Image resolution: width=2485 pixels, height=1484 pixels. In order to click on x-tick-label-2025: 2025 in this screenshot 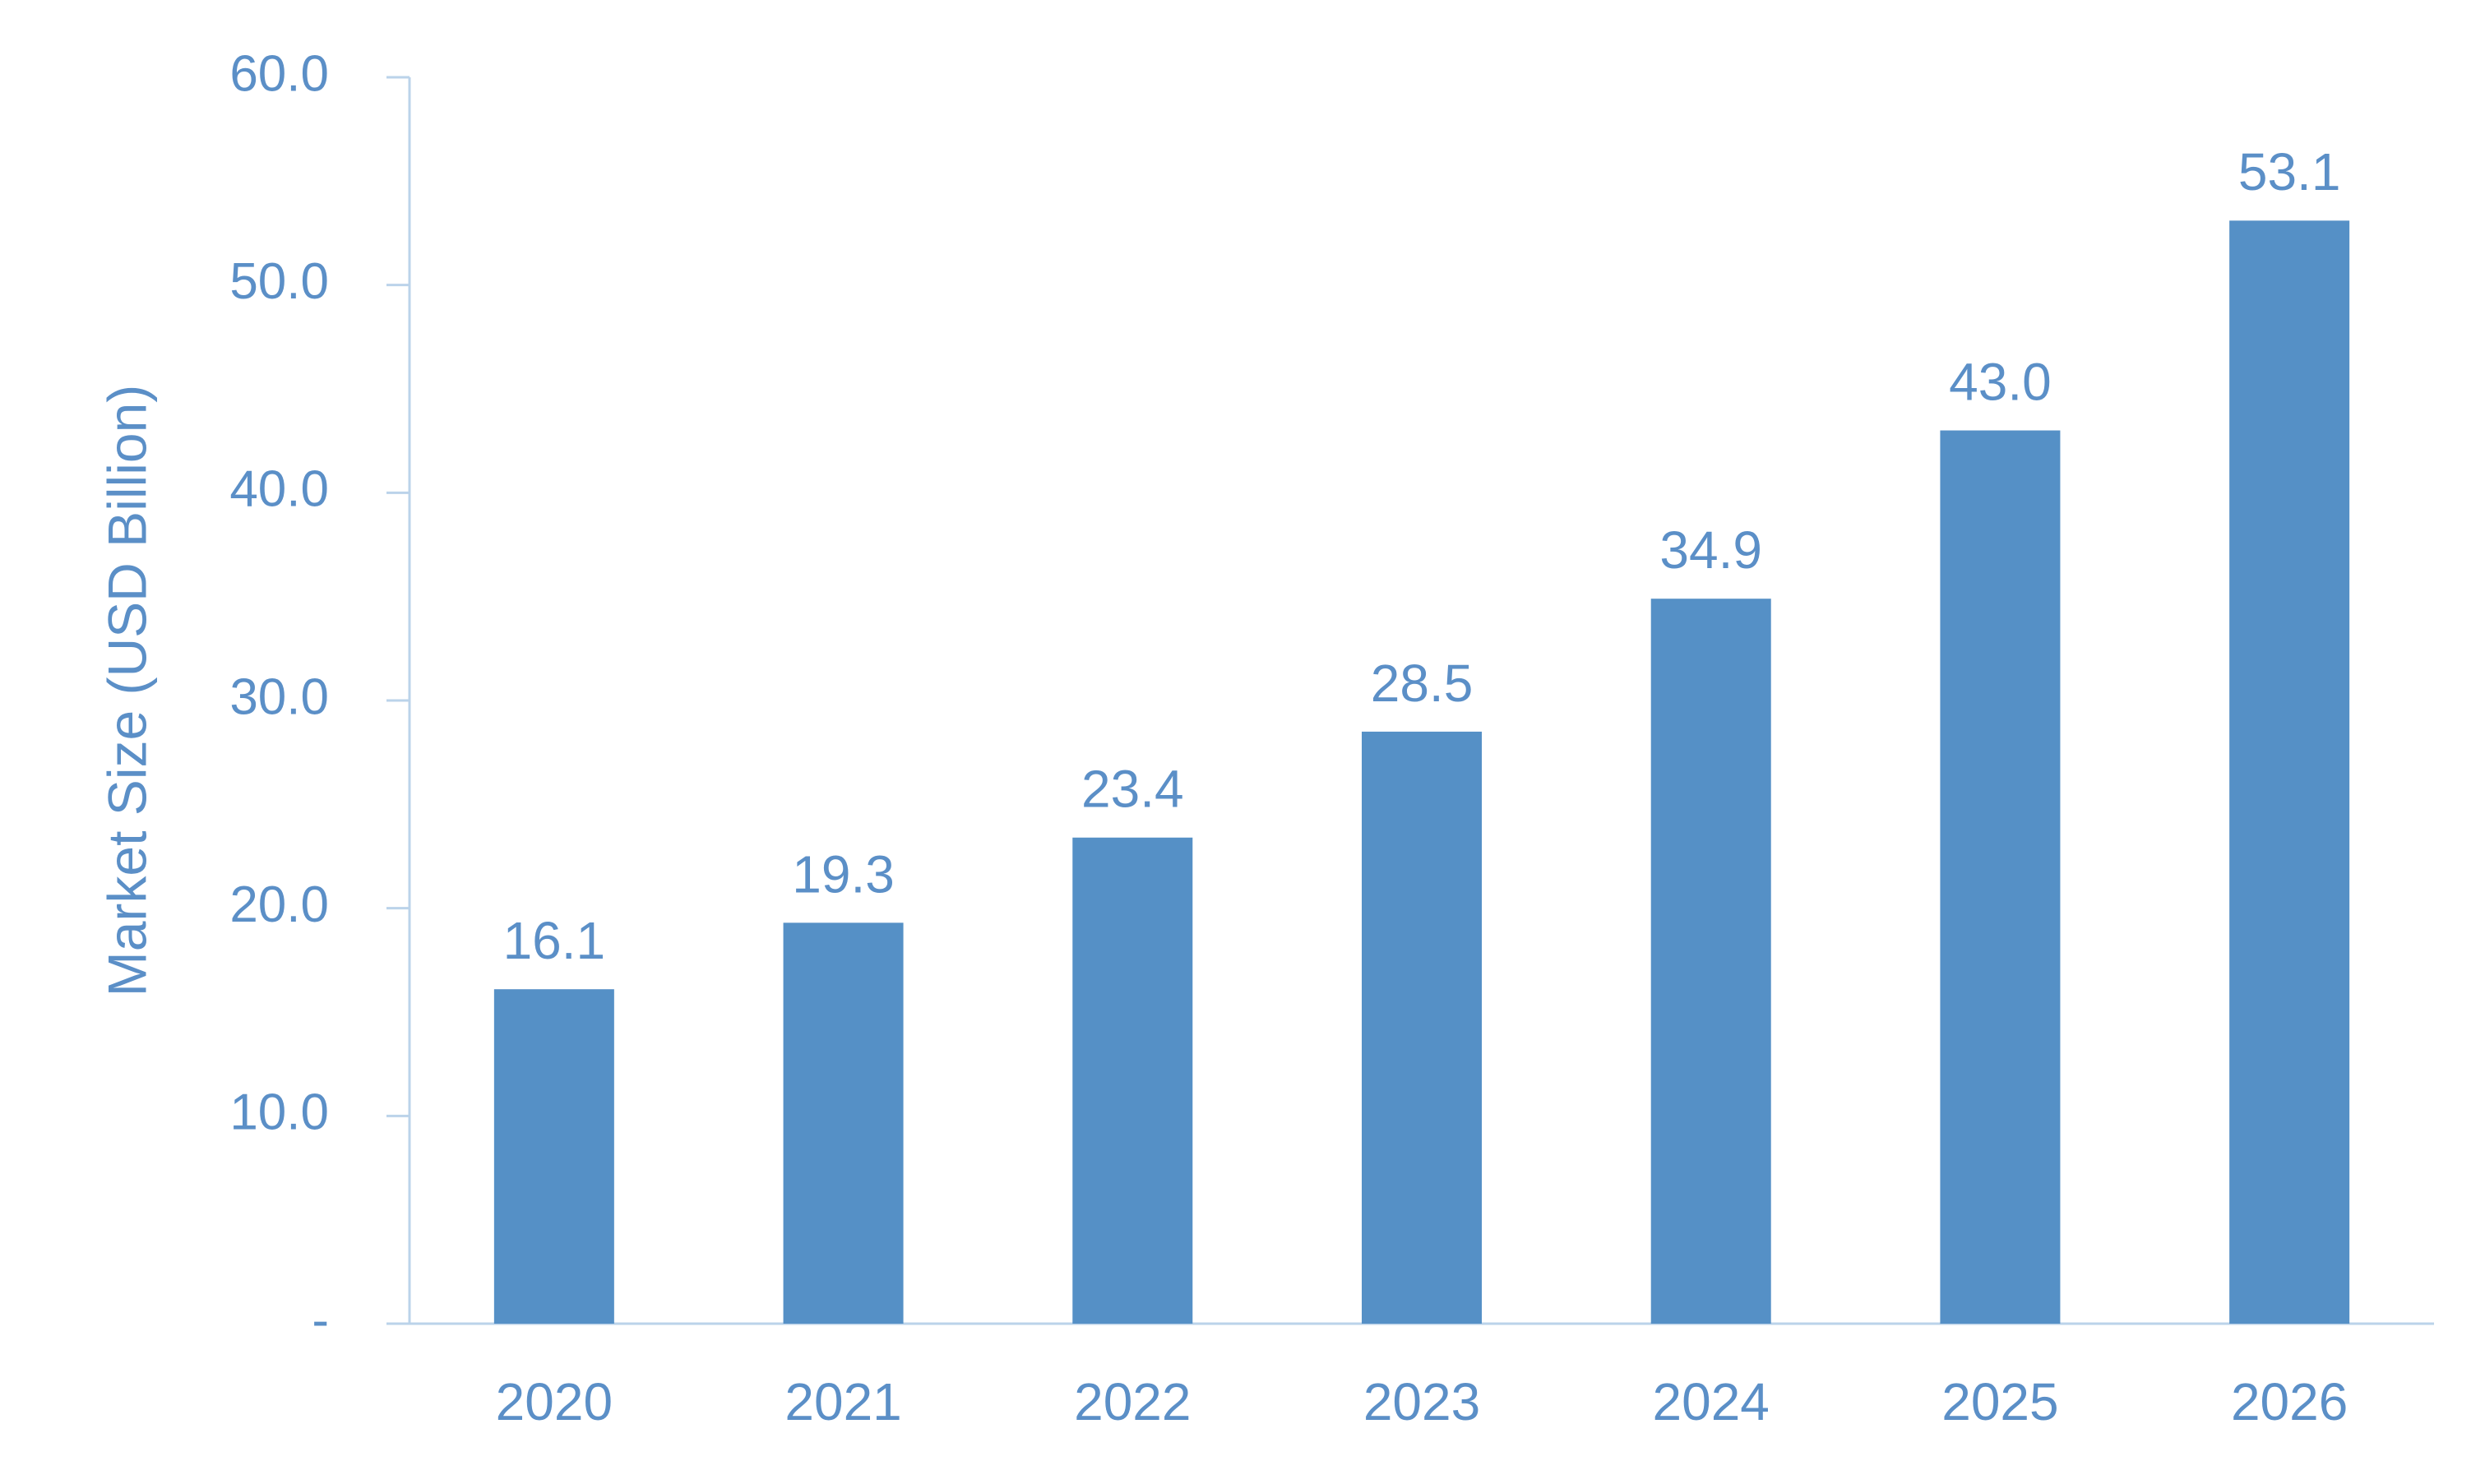, I will do `click(1999, 1401)`.